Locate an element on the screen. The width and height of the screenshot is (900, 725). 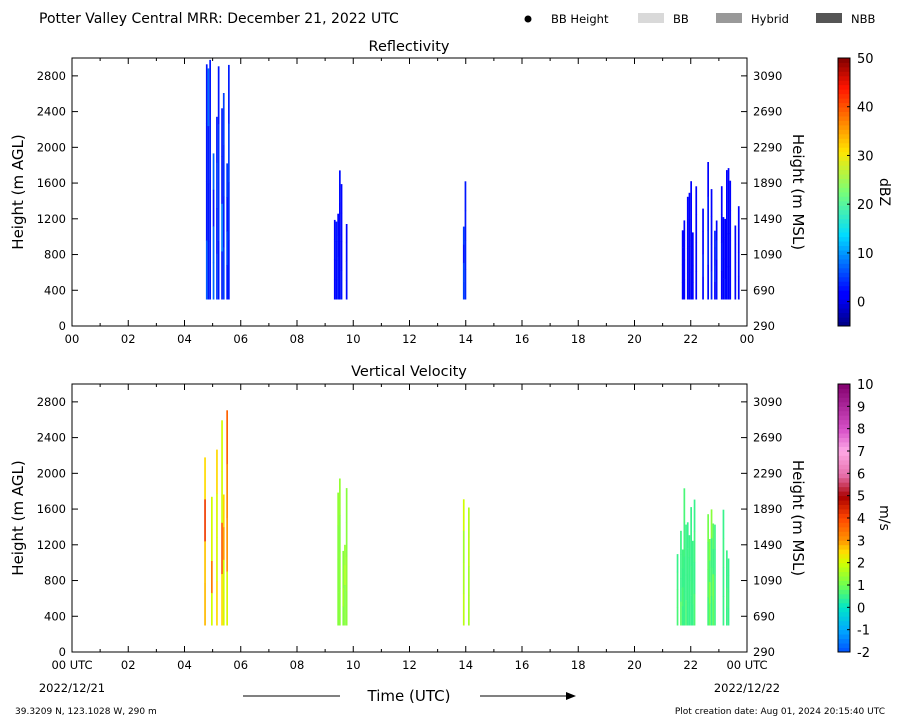
velocity-ylabel: Height (m AGL) is located at coordinates (18, 517).